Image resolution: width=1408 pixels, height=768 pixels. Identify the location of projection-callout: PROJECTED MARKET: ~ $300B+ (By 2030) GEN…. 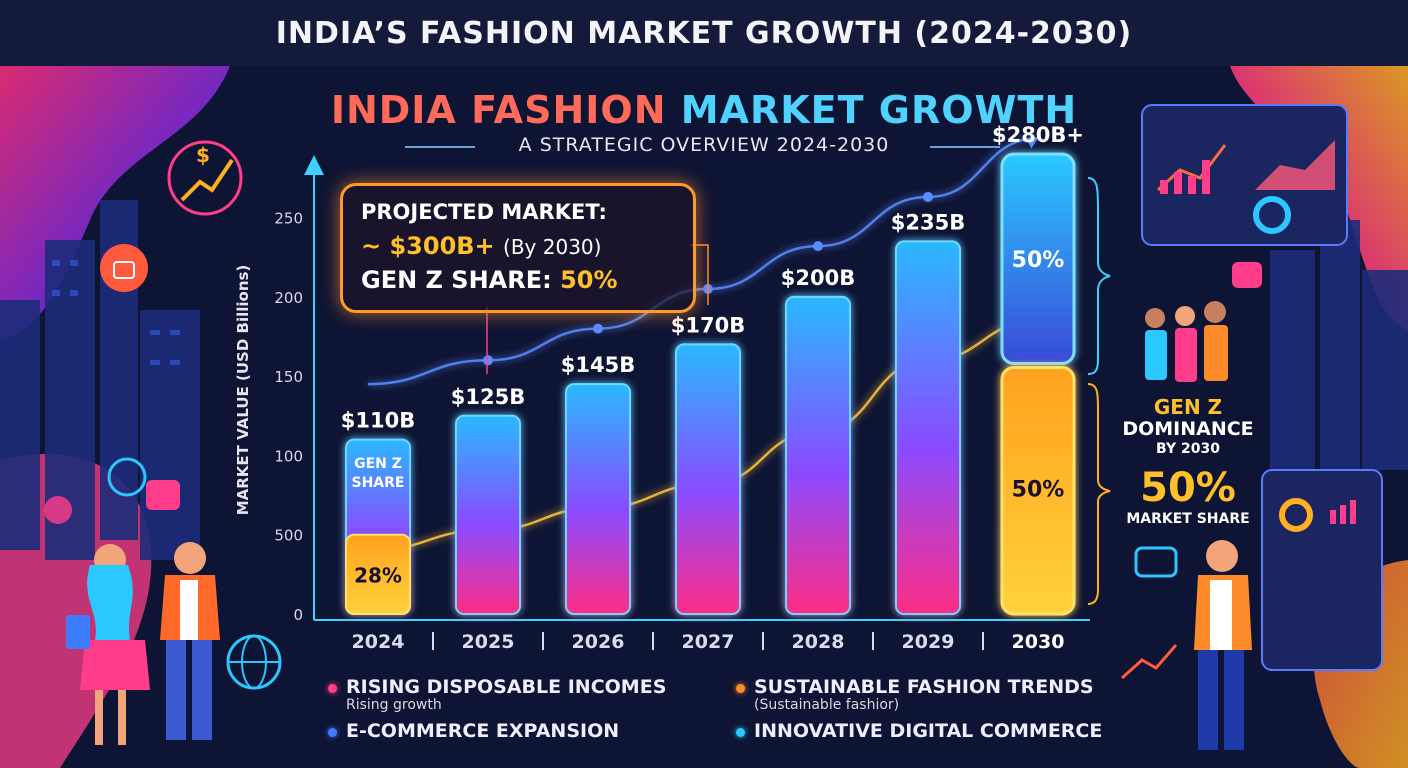
(518, 248).